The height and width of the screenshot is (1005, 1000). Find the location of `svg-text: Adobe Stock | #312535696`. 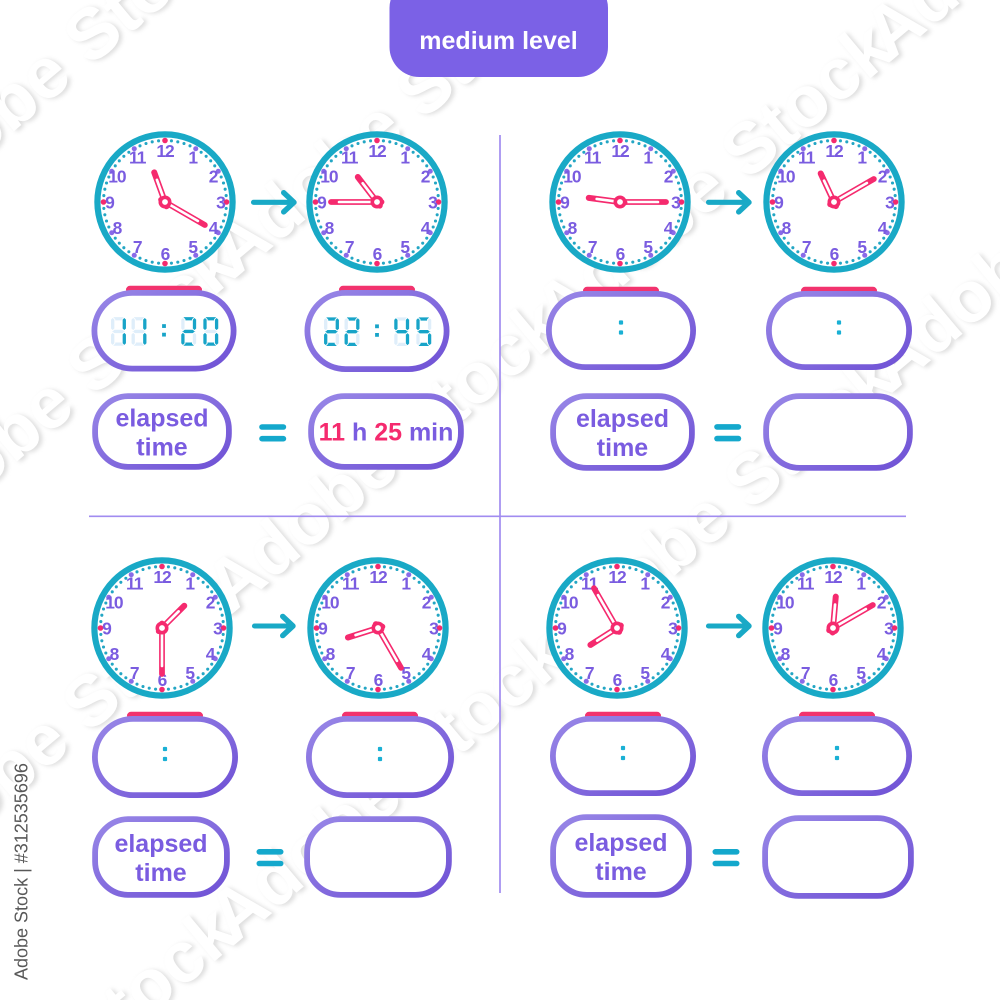

svg-text: Adobe Stock | #312535696 is located at coordinates (22, 871).